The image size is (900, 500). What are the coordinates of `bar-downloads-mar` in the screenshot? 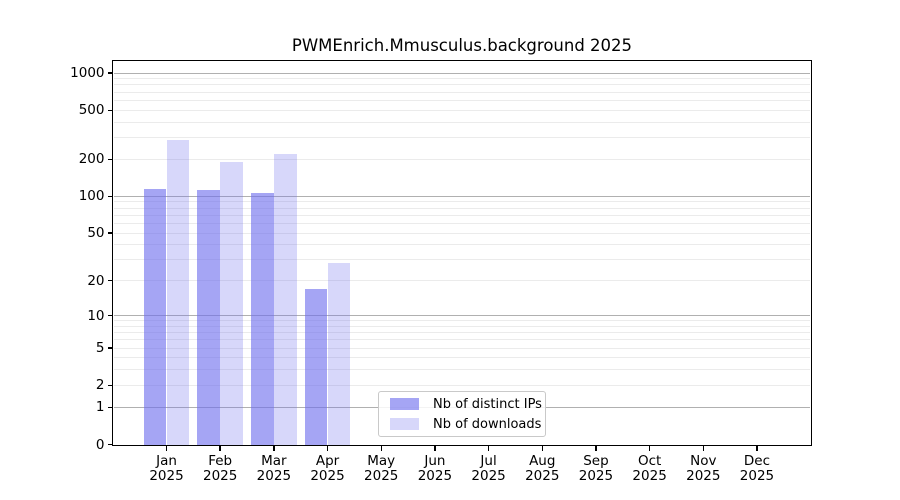 It's located at (285, 299).